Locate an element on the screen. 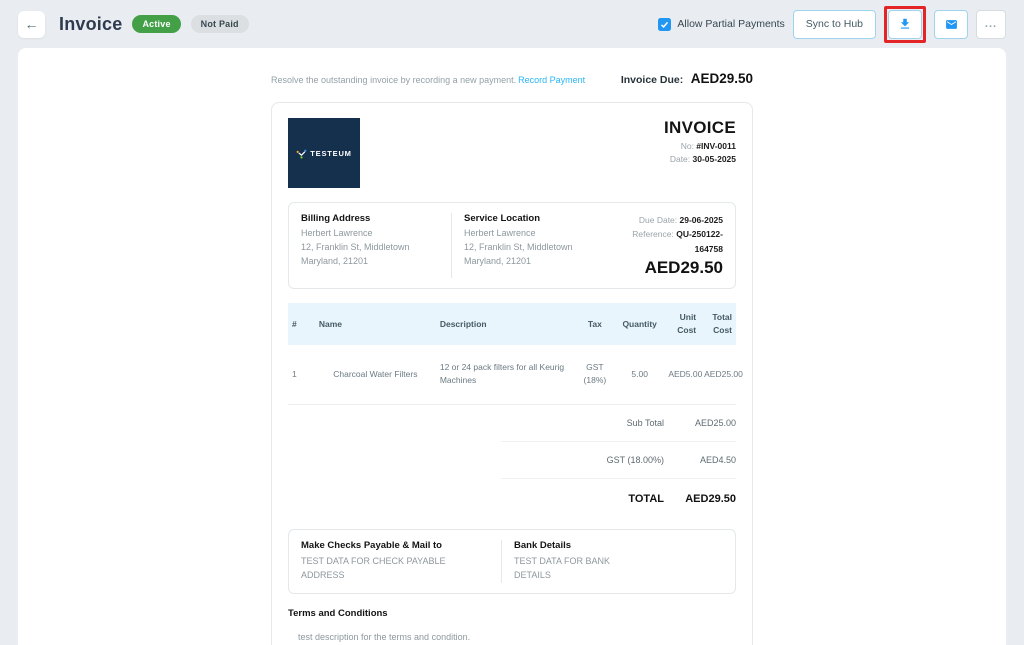 Image resolution: width=1024 pixels, height=645 pixels. allow-partial-payments-toggle: Allow Partial Payments is located at coordinates (721, 24).